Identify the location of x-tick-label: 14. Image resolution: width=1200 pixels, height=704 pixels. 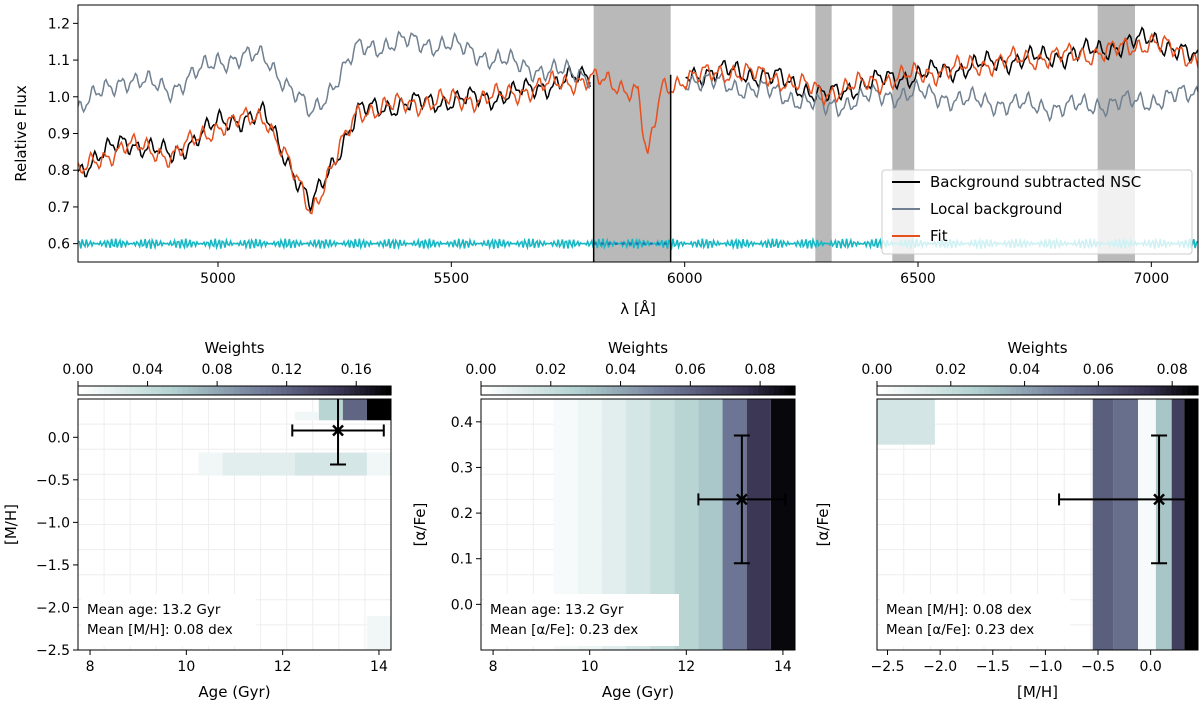
(783, 667).